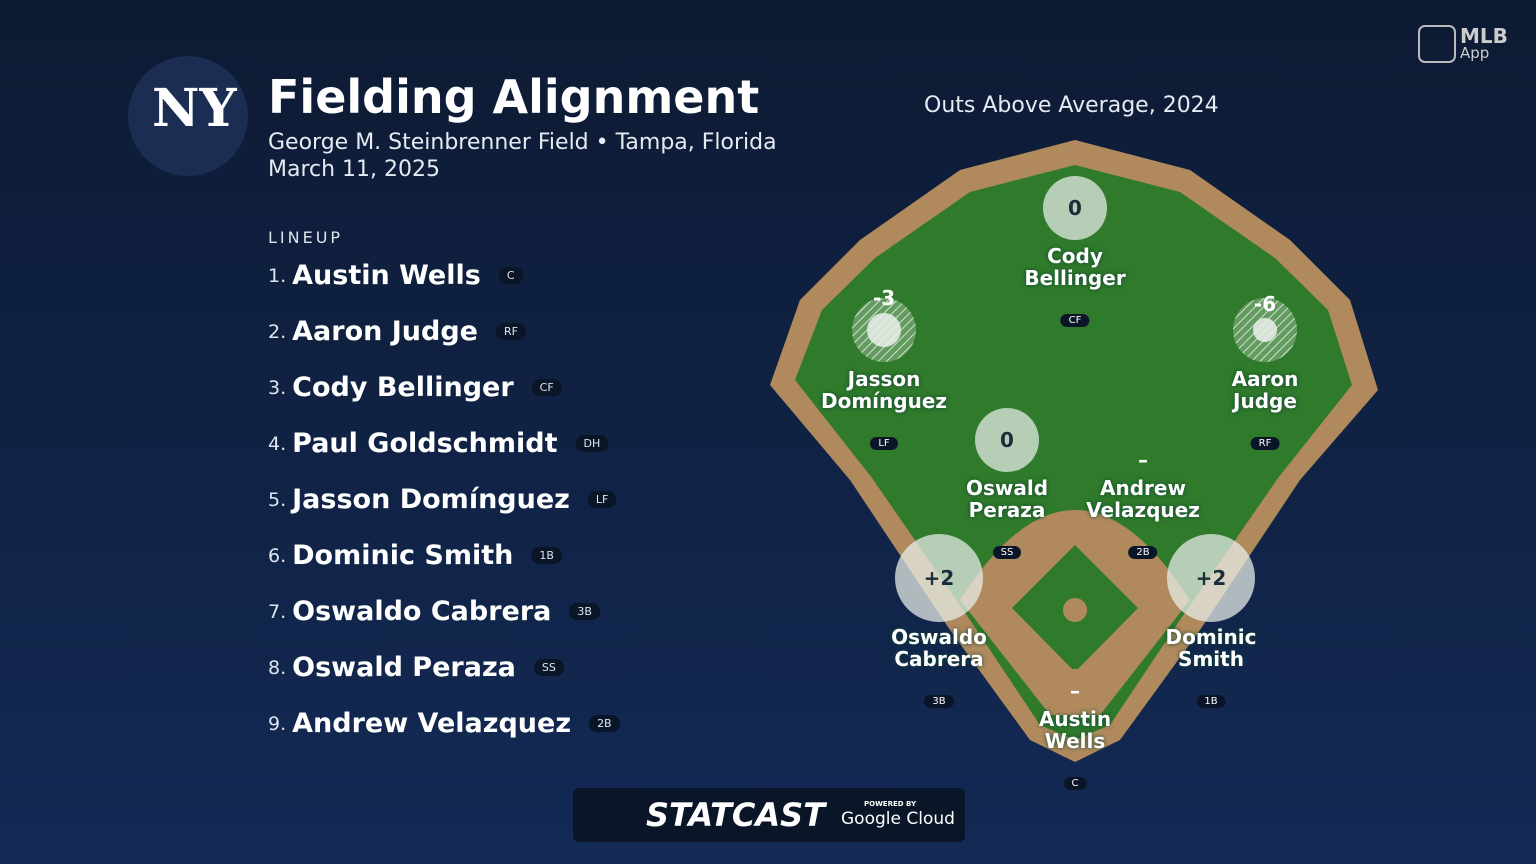 The width and height of the screenshot is (1536, 864). What do you see at coordinates (385, 331) in the screenshot?
I see `lineup-name: Aaron Judge` at bounding box center [385, 331].